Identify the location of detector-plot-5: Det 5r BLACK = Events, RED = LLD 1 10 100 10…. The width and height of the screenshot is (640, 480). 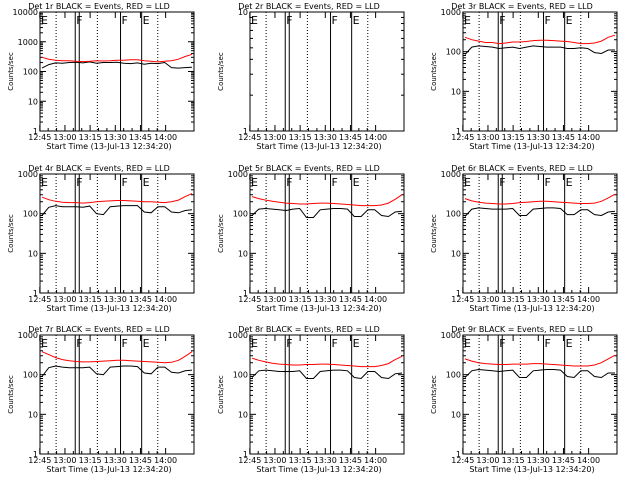
(311, 238).